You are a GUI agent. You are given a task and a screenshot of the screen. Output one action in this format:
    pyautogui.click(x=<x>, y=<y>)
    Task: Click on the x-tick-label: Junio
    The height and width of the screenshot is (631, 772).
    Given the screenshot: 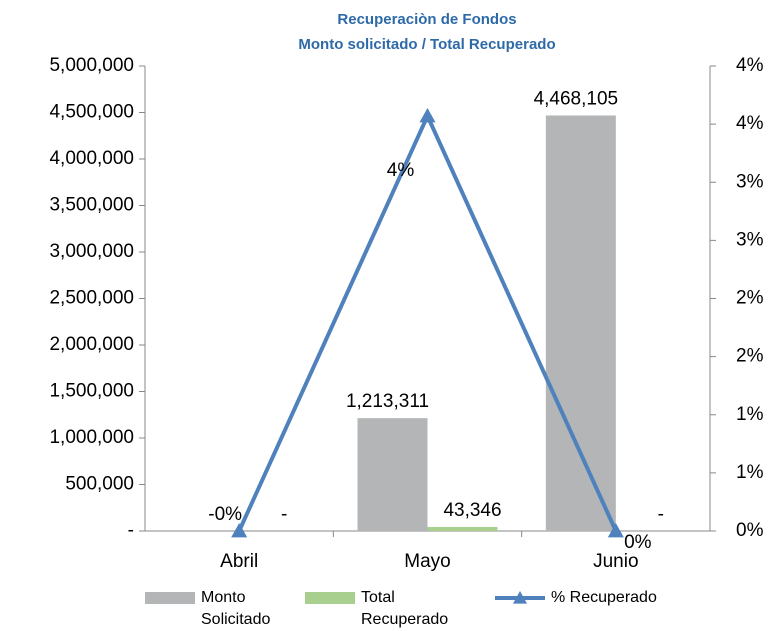 What is the action you would take?
    pyautogui.click(x=615, y=561)
    